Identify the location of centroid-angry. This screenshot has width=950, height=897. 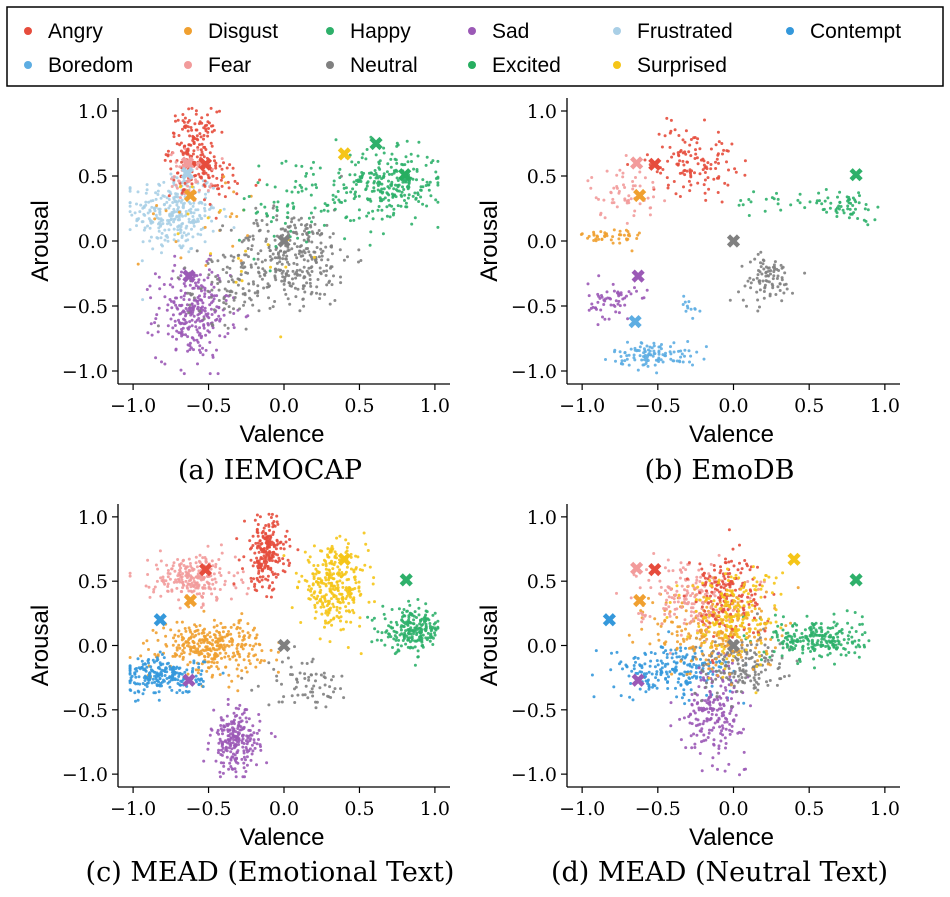
(205, 570).